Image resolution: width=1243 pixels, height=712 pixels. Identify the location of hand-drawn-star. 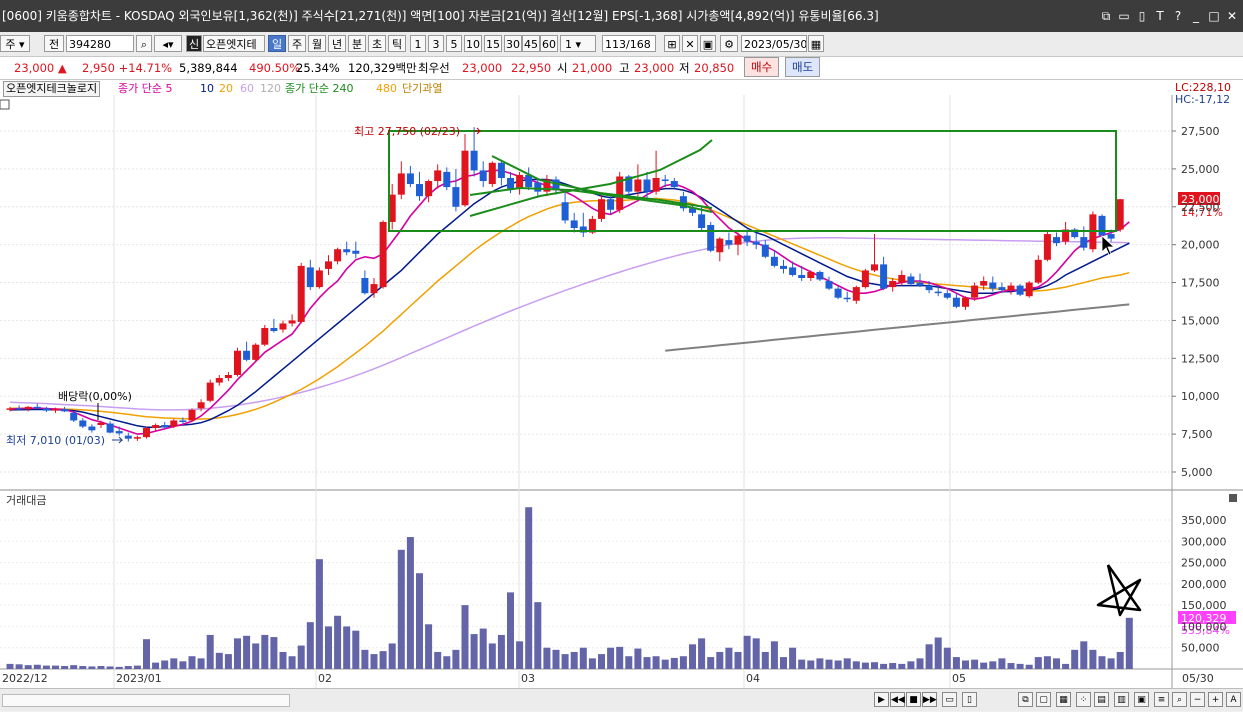
(1119, 590).